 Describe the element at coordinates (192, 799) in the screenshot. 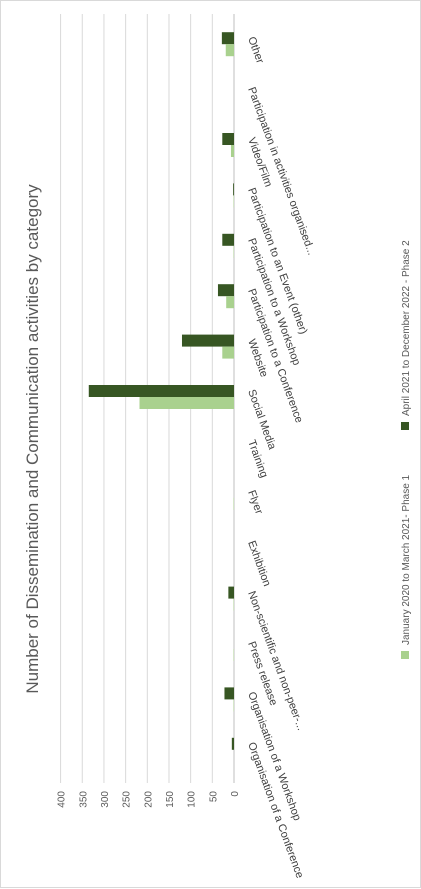

I see `tick-label: 100` at that location.